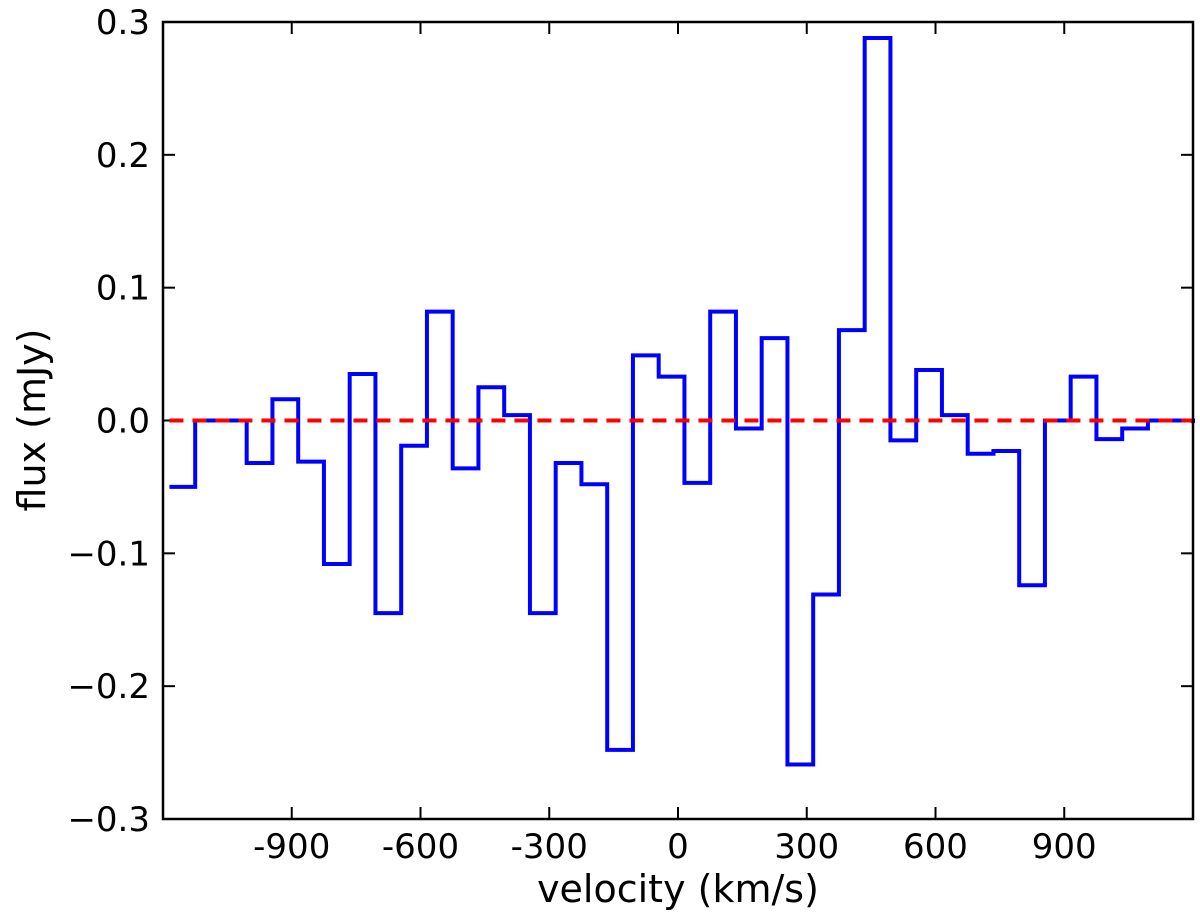 Image resolution: width=1200 pixels, height=918 pixels. What do you see at coordinates (123, 422) in the screenshot?
I see `y-tick-label: 0.0` at bounding box center [123, 422].